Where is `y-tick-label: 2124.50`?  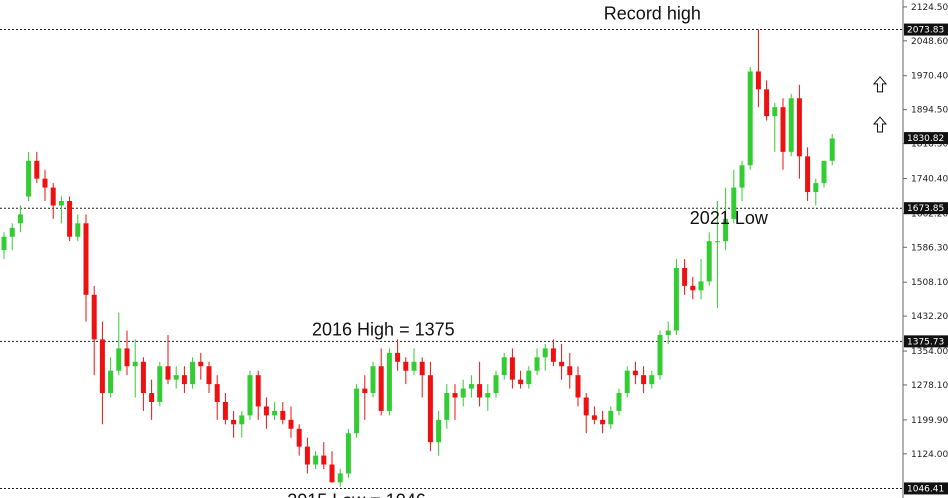 y-tick-label: 2124.50 is located at coordinates (929, 8).